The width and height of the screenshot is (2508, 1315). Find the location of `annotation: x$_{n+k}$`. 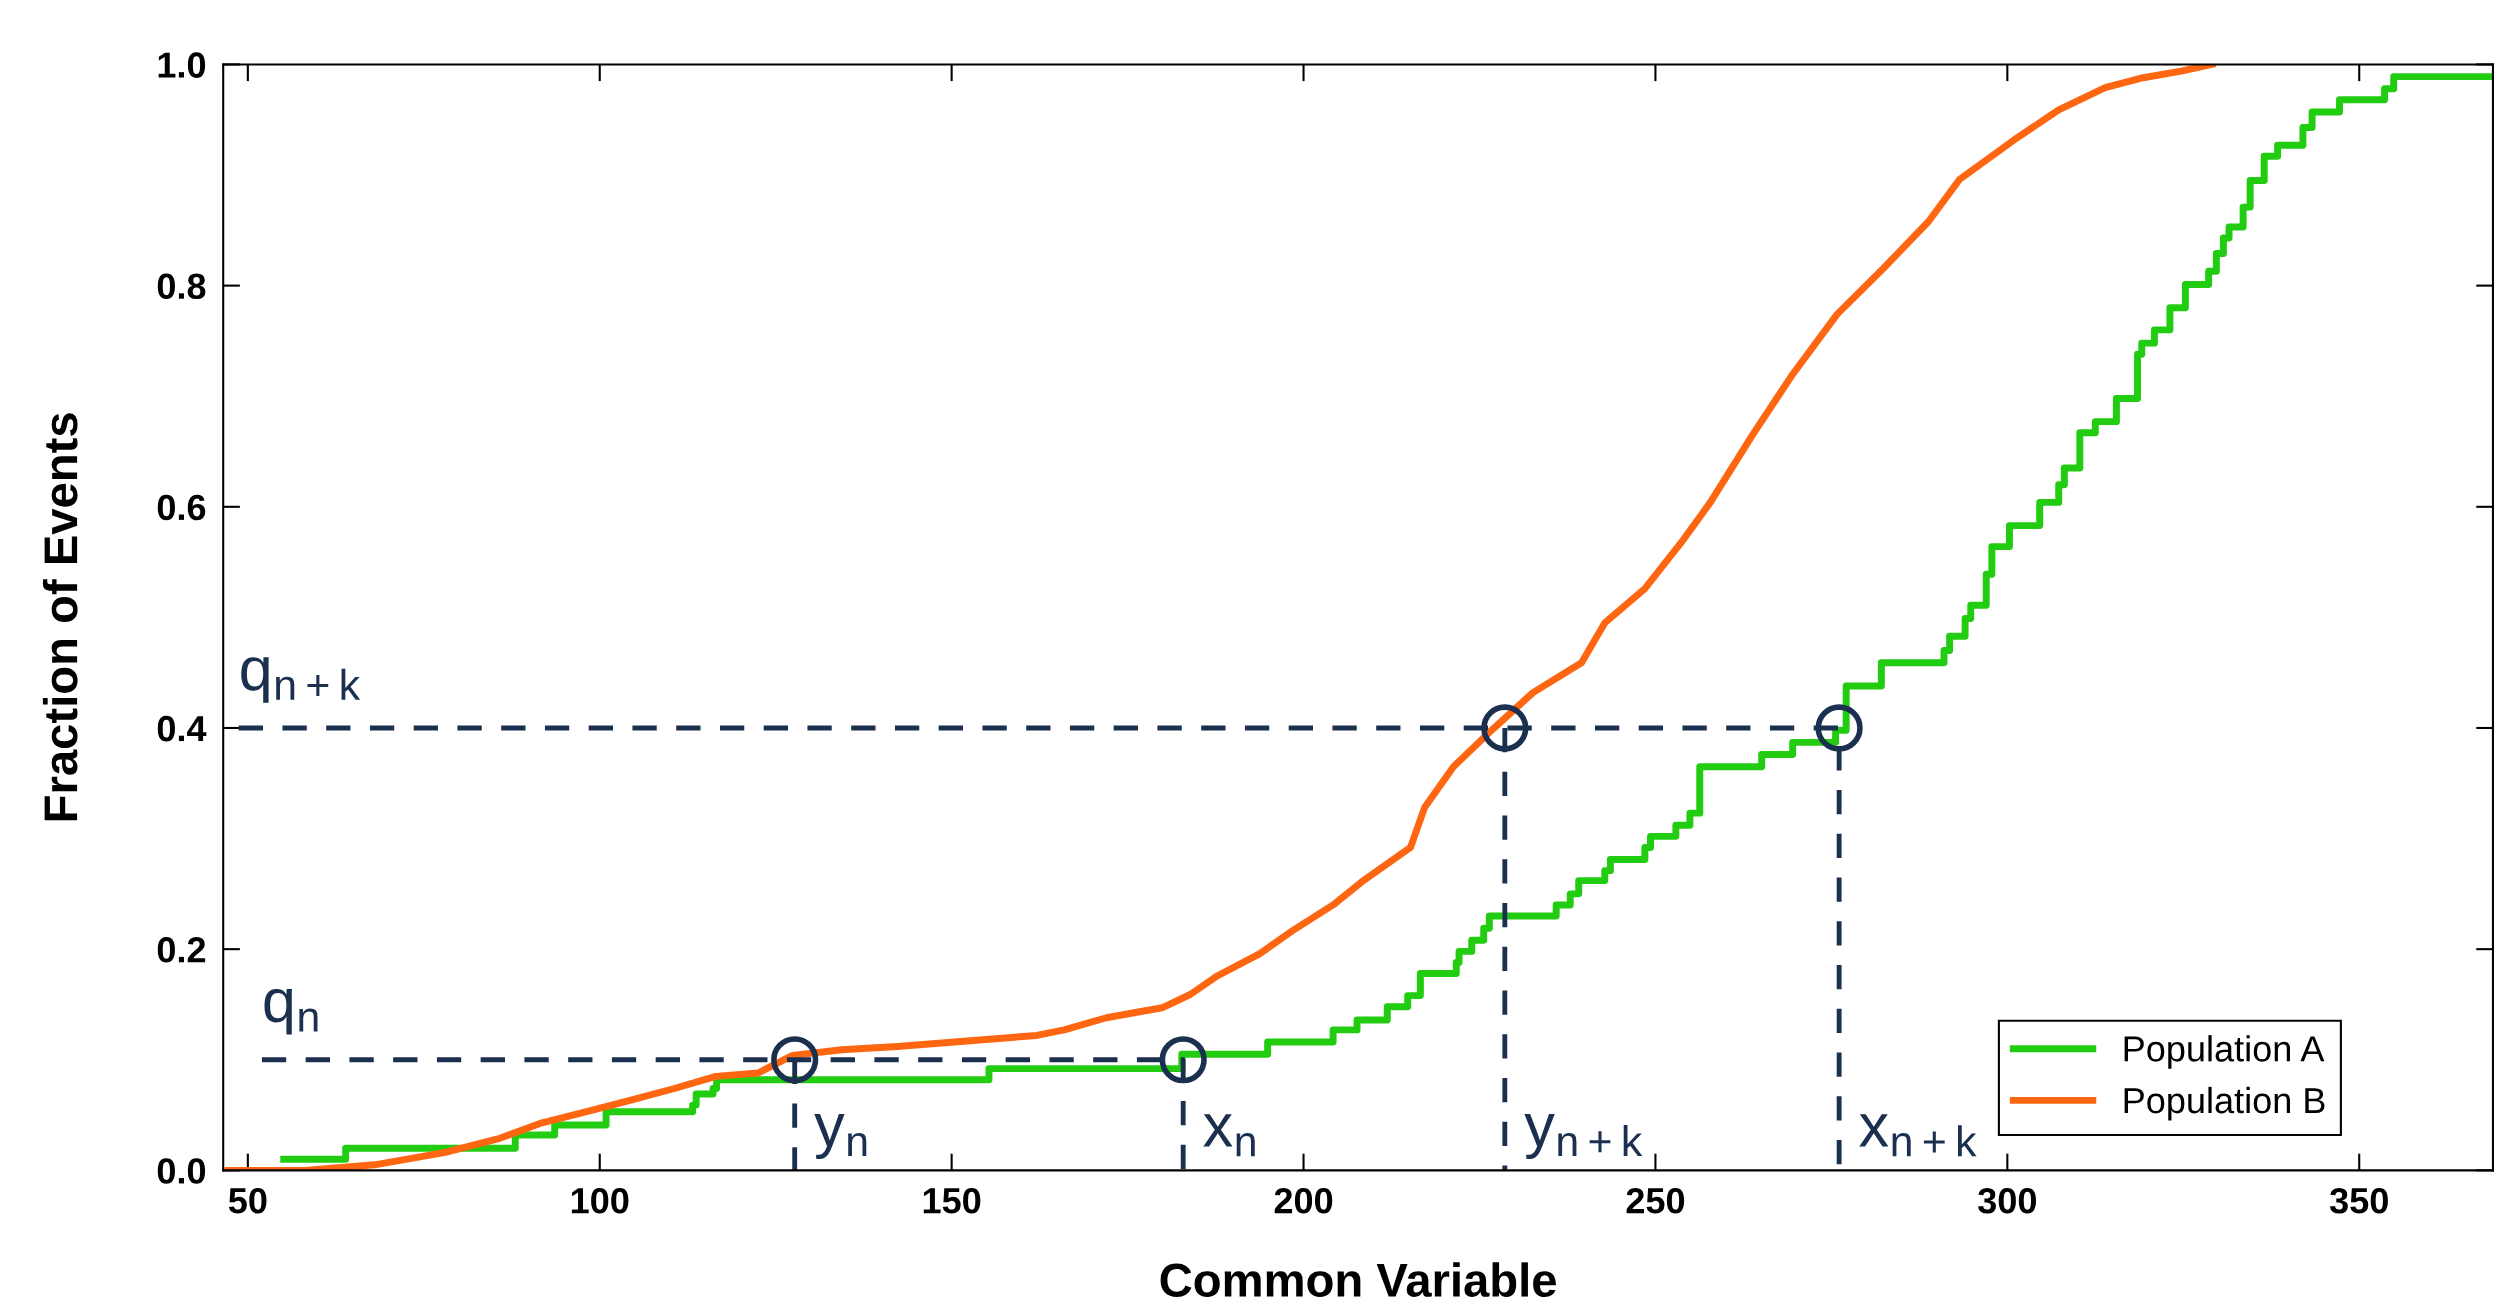

annotation: x$_{n+k}$ is located at coordinates (1918, 1135).